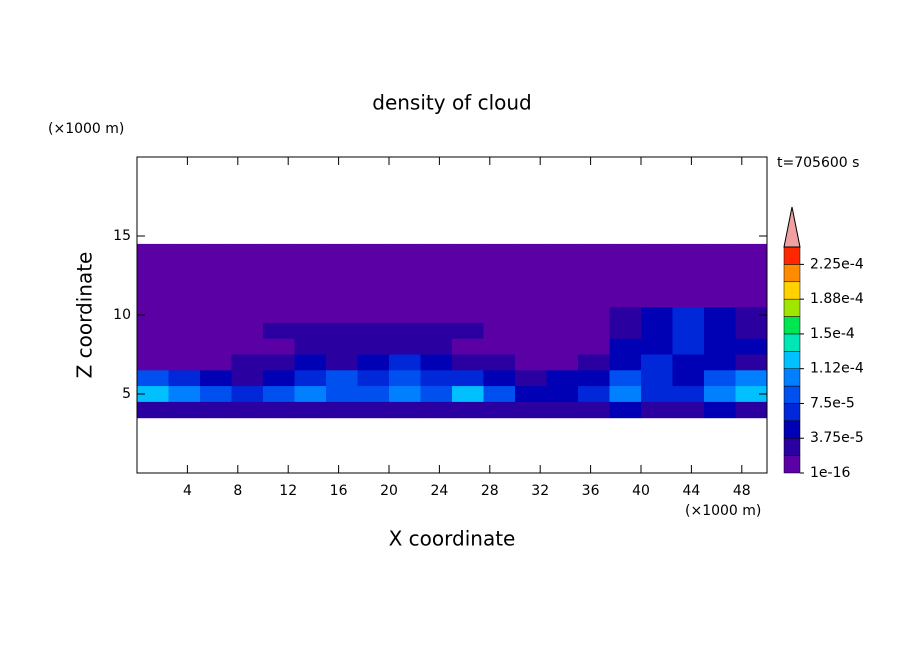 This screenshot has width=904, height=658. What do you see at coordinates (723, 511) in the screenshot?
I see `x-unit: (×1000 m)` at bounding box center [723, 511].